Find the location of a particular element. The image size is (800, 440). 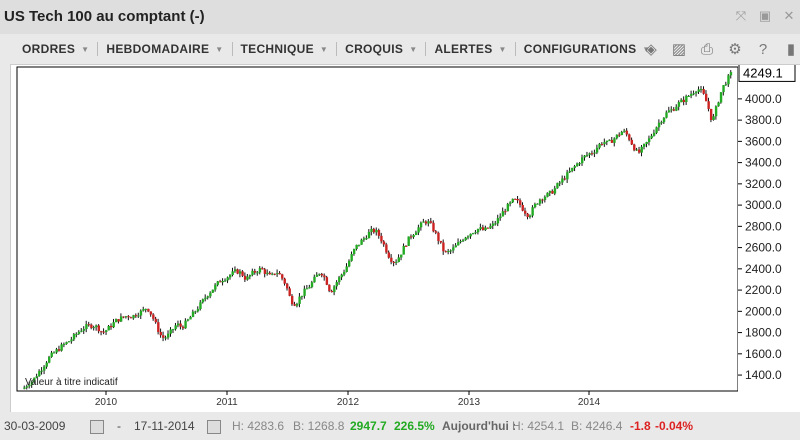

period-change: 2947.7 is located at coordinates (368, 426).